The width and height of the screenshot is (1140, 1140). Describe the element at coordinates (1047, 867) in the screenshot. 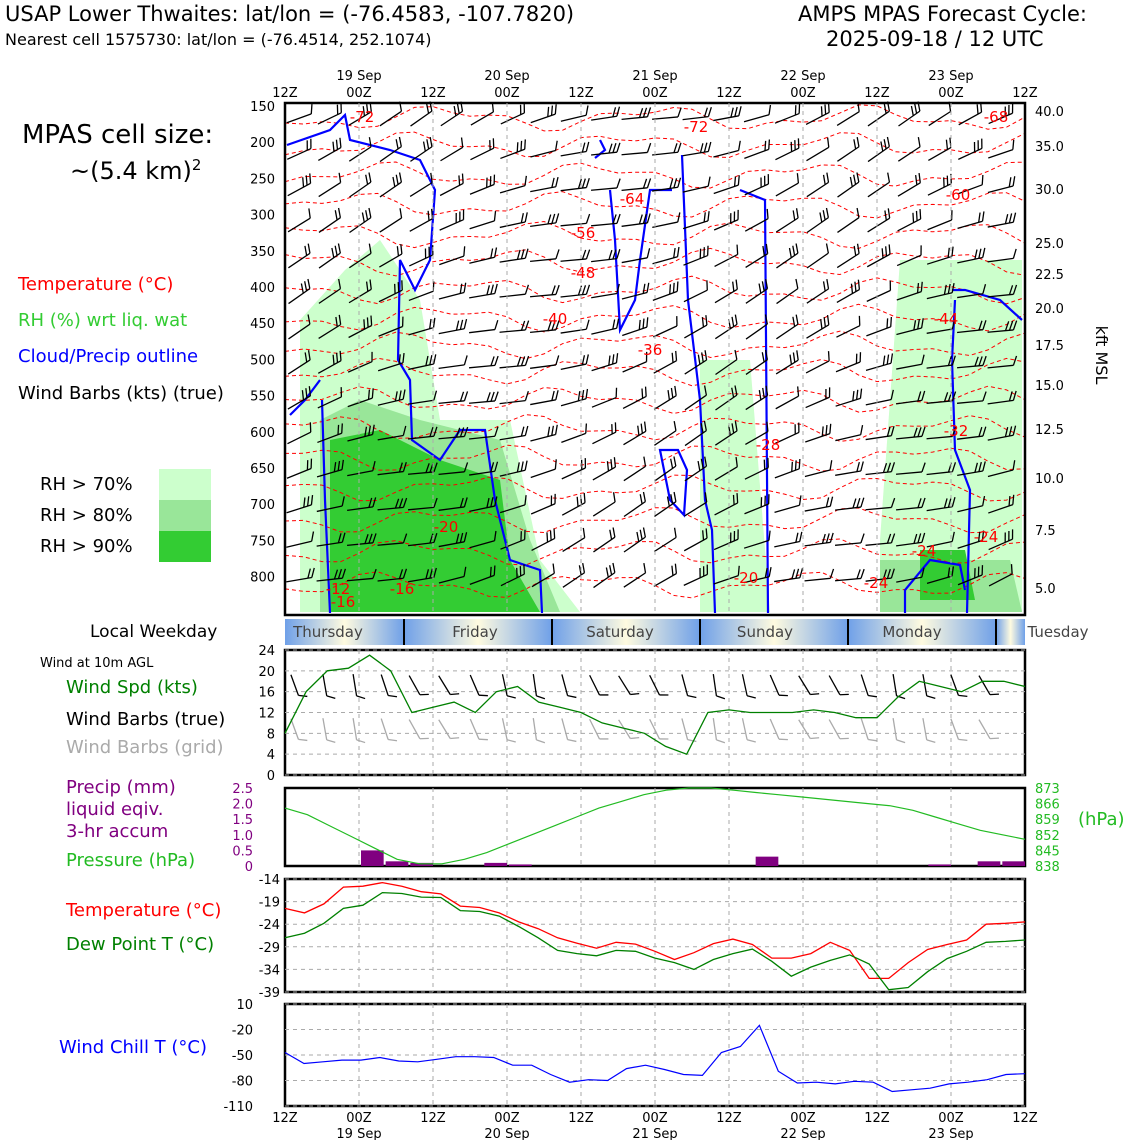

I see `pressure-tick-label-right: 838` at that location.